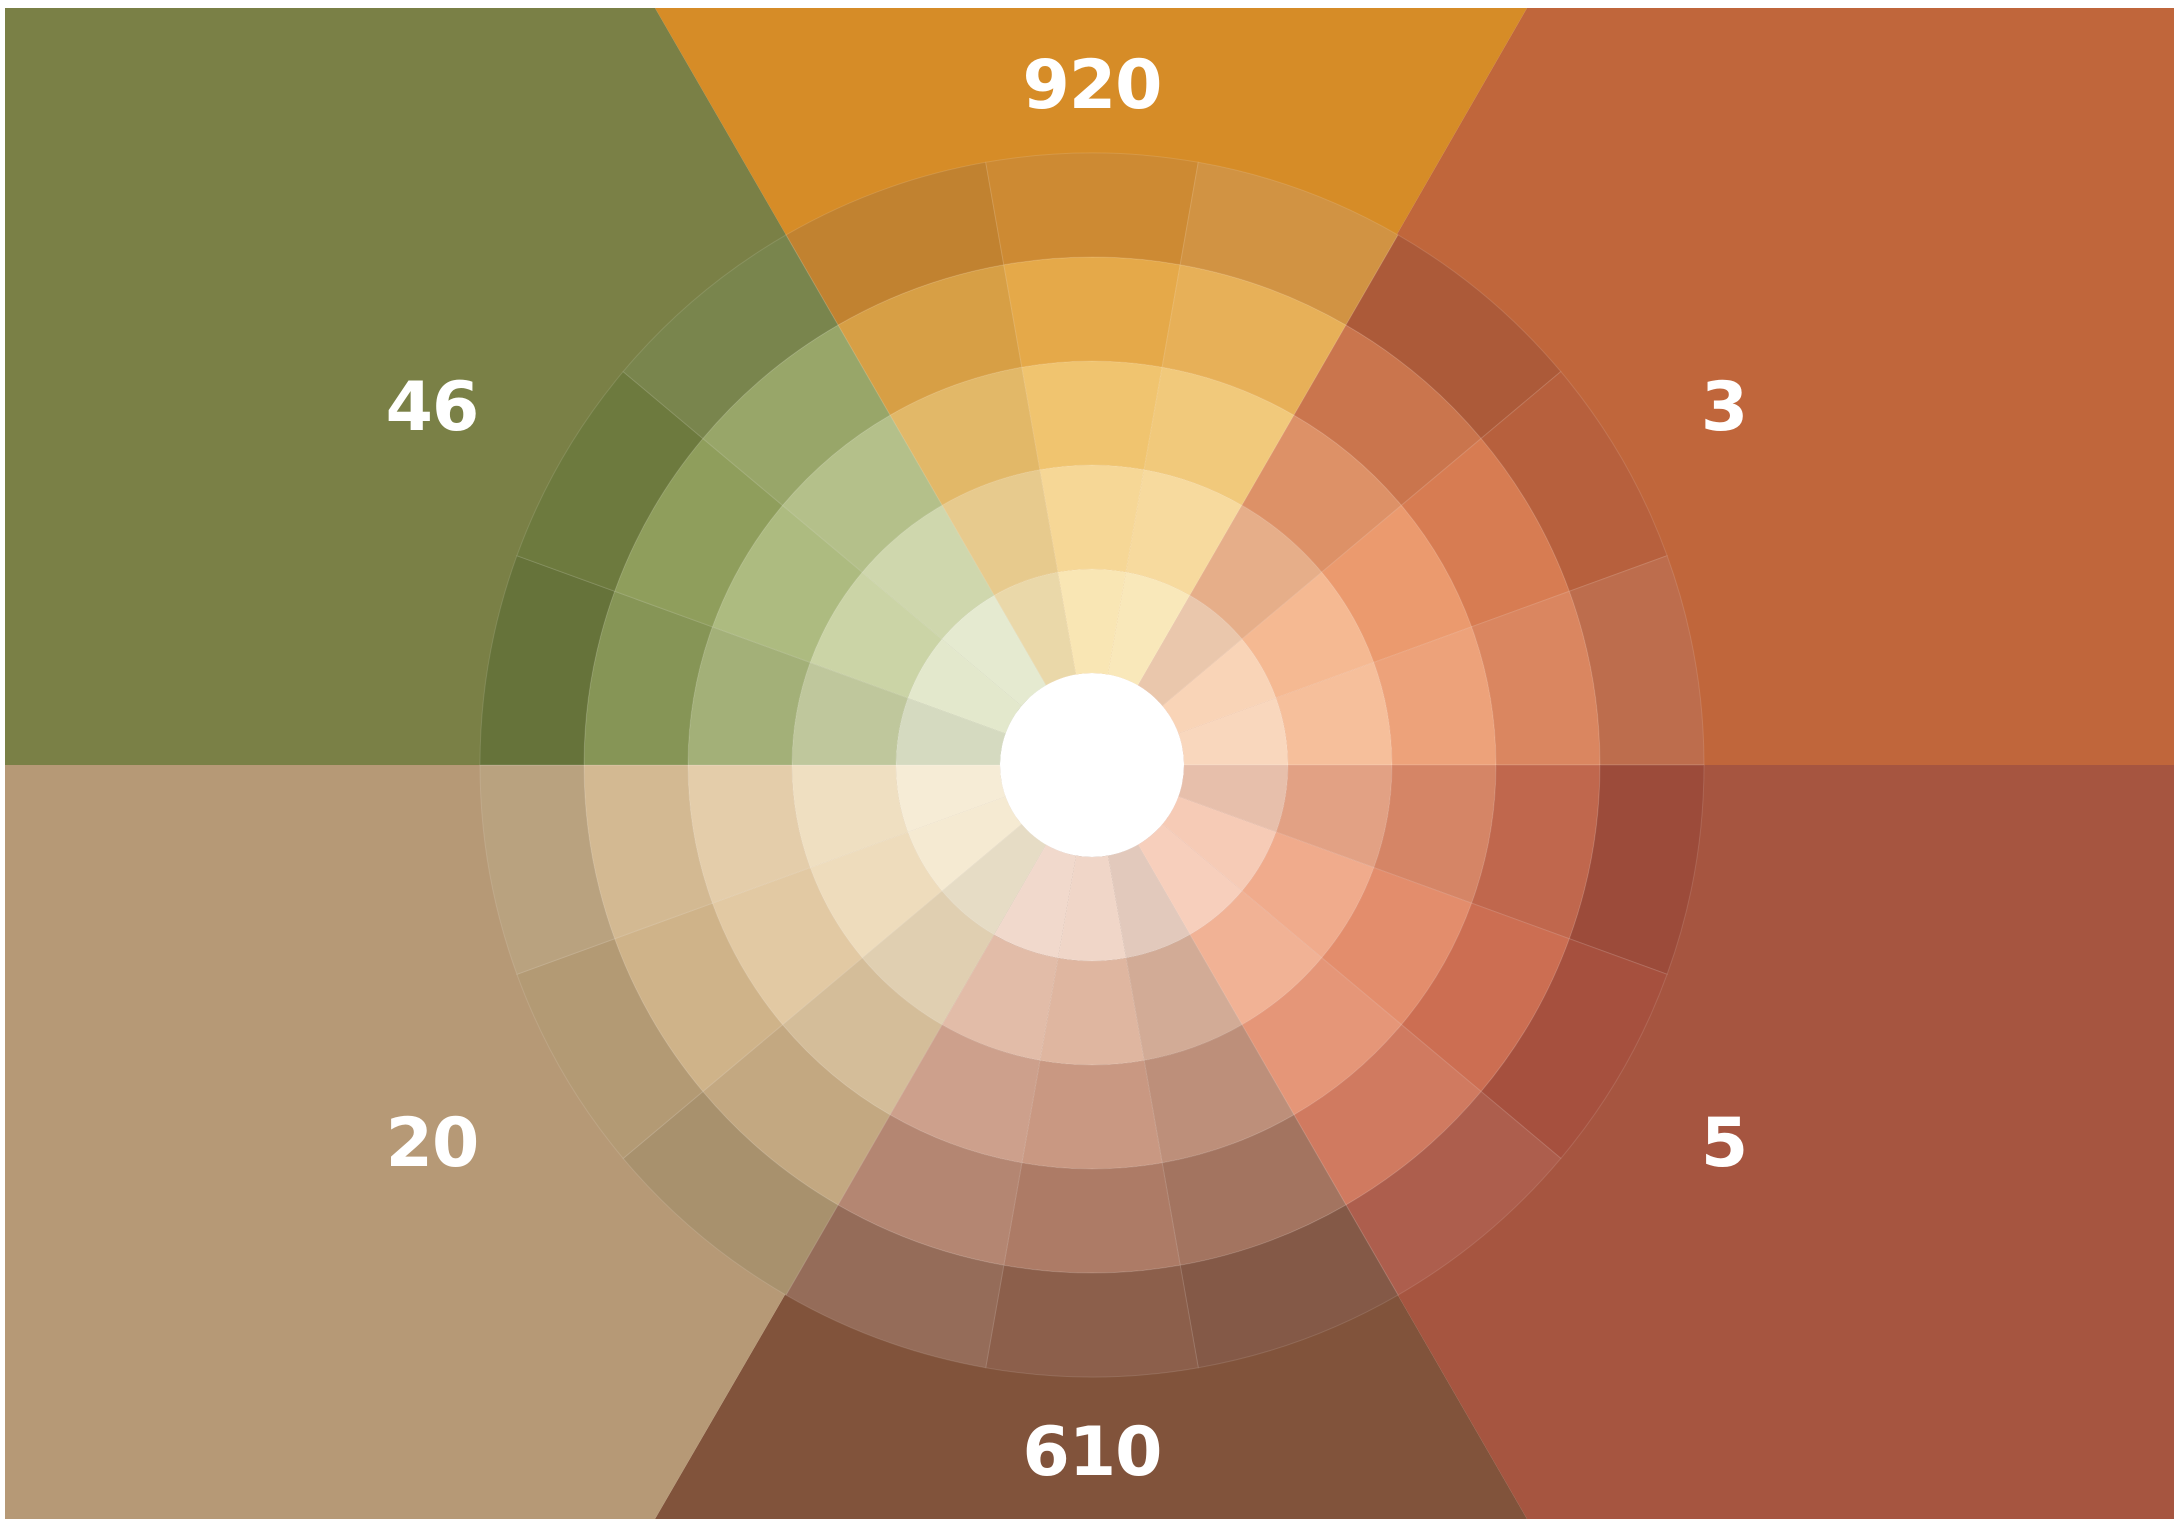 The width and height of the screenshot is (2174, 1519). What do you see at coordinates (862, 493) in the screenshot?
I see `swatch-olive-w3-r3` at bounding box center [862, 493].